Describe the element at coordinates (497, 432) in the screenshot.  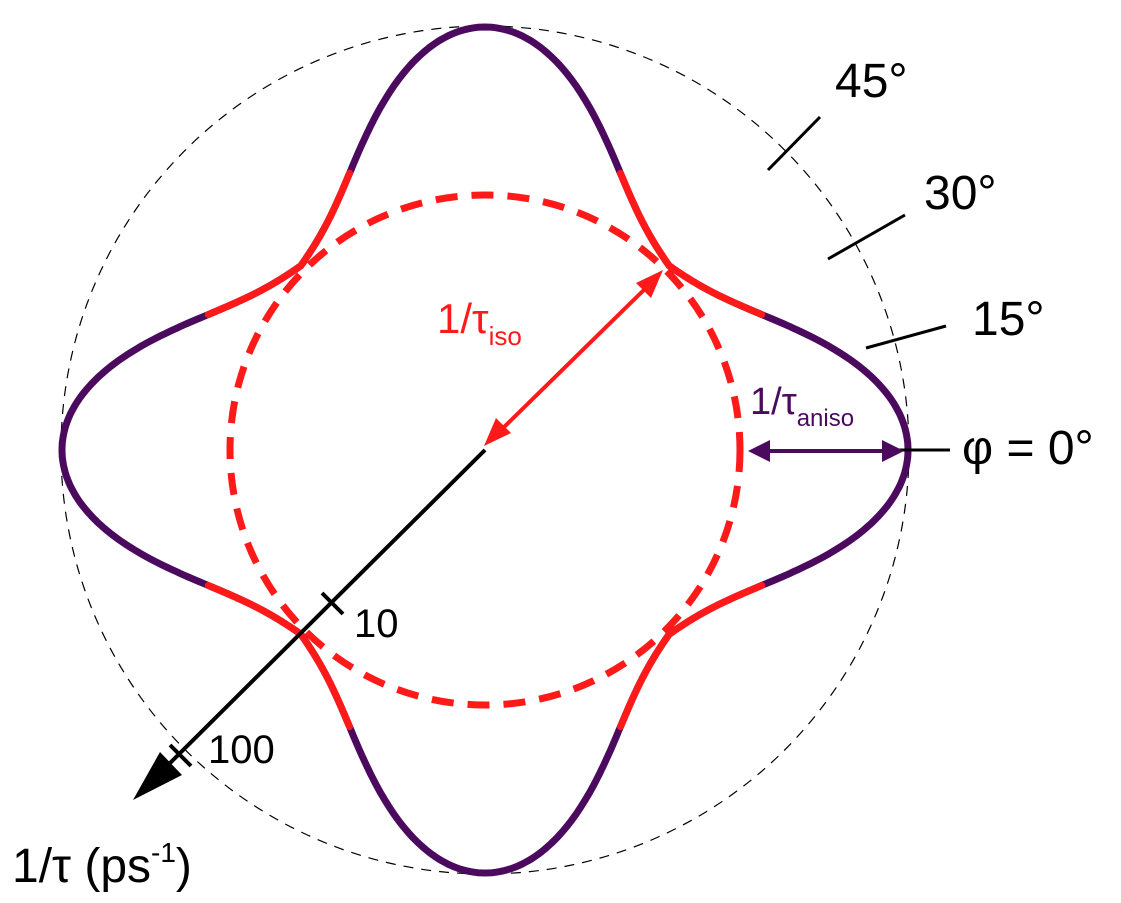
I see `iso-arrowhead-inner` at that location.